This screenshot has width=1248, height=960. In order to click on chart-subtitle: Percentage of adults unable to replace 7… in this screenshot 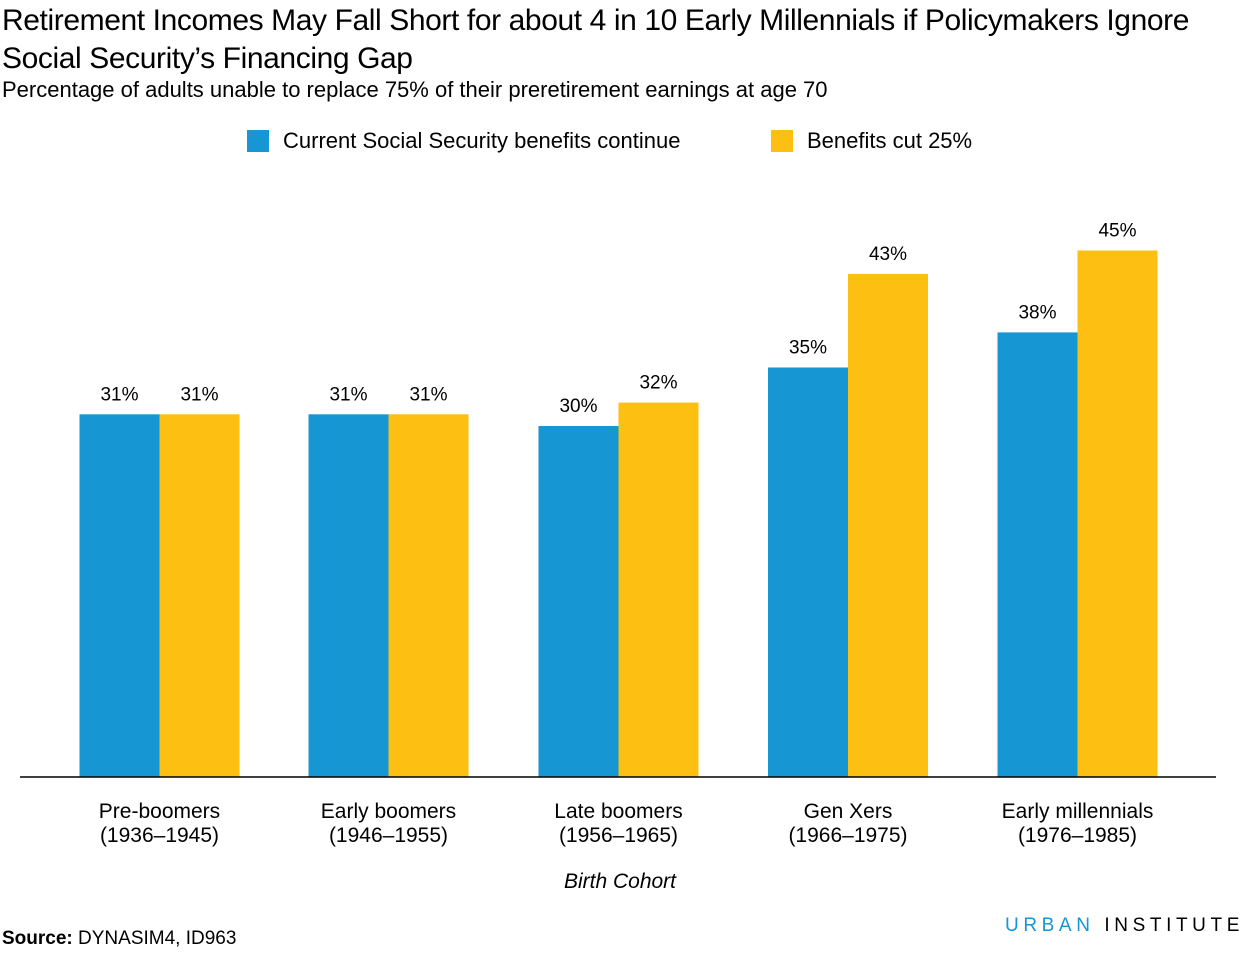, I will do `click(415, 89)`.